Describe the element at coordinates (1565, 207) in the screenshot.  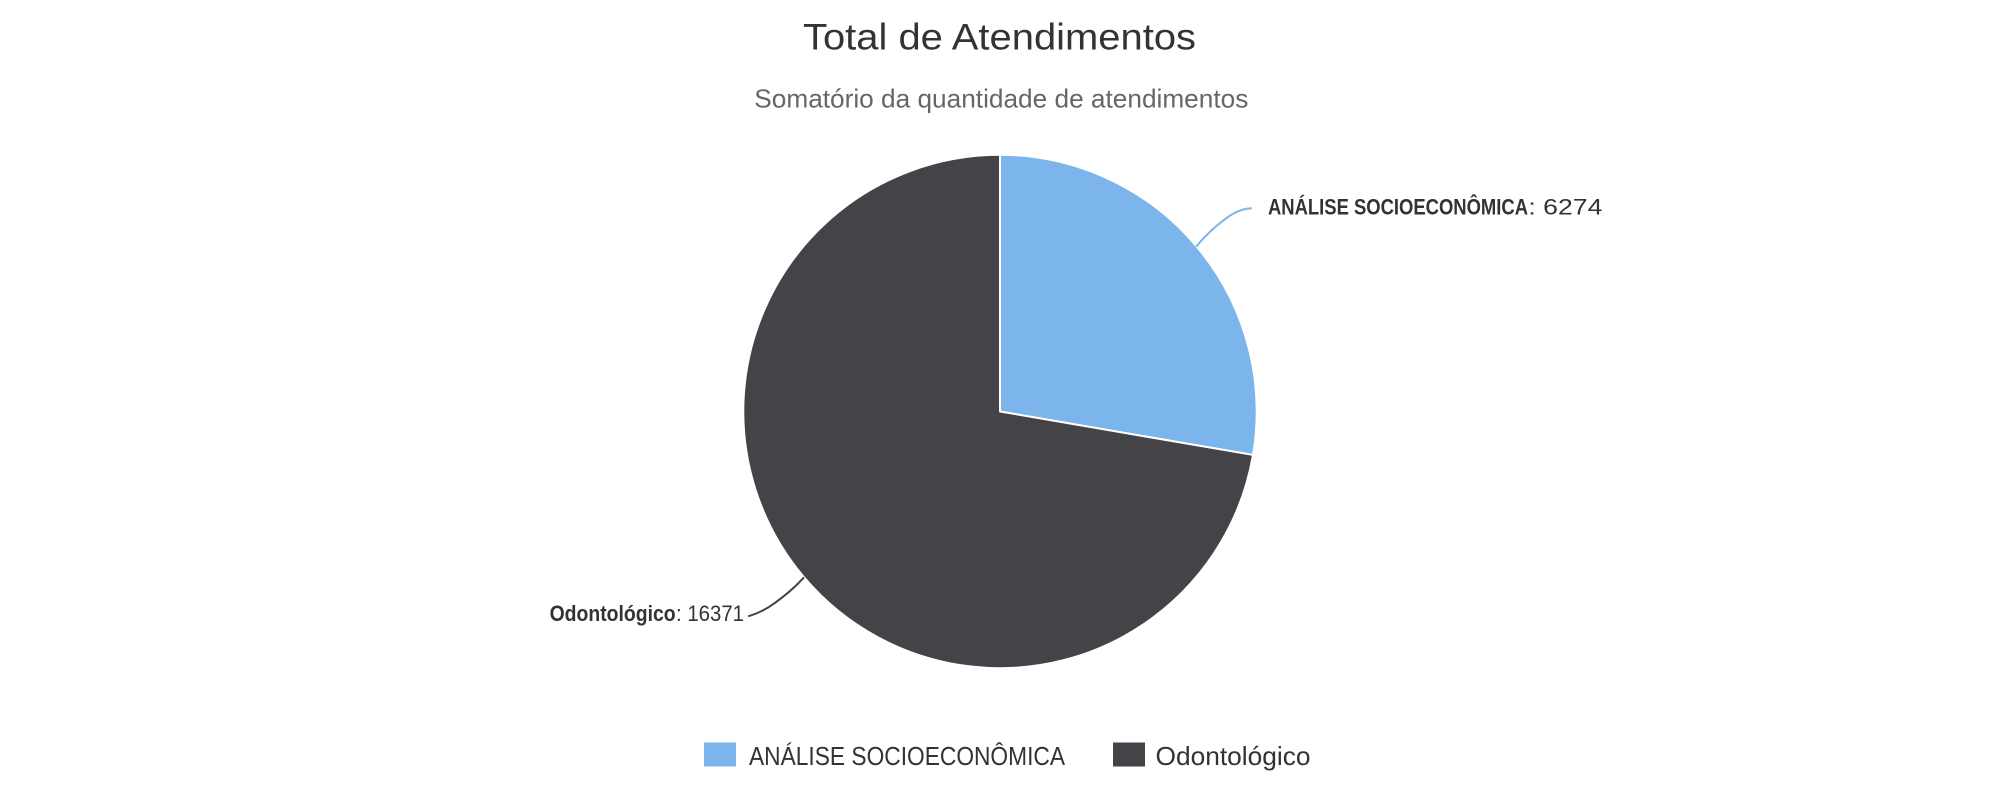
I see `svg-text:: 6274: : 6274` at that location.